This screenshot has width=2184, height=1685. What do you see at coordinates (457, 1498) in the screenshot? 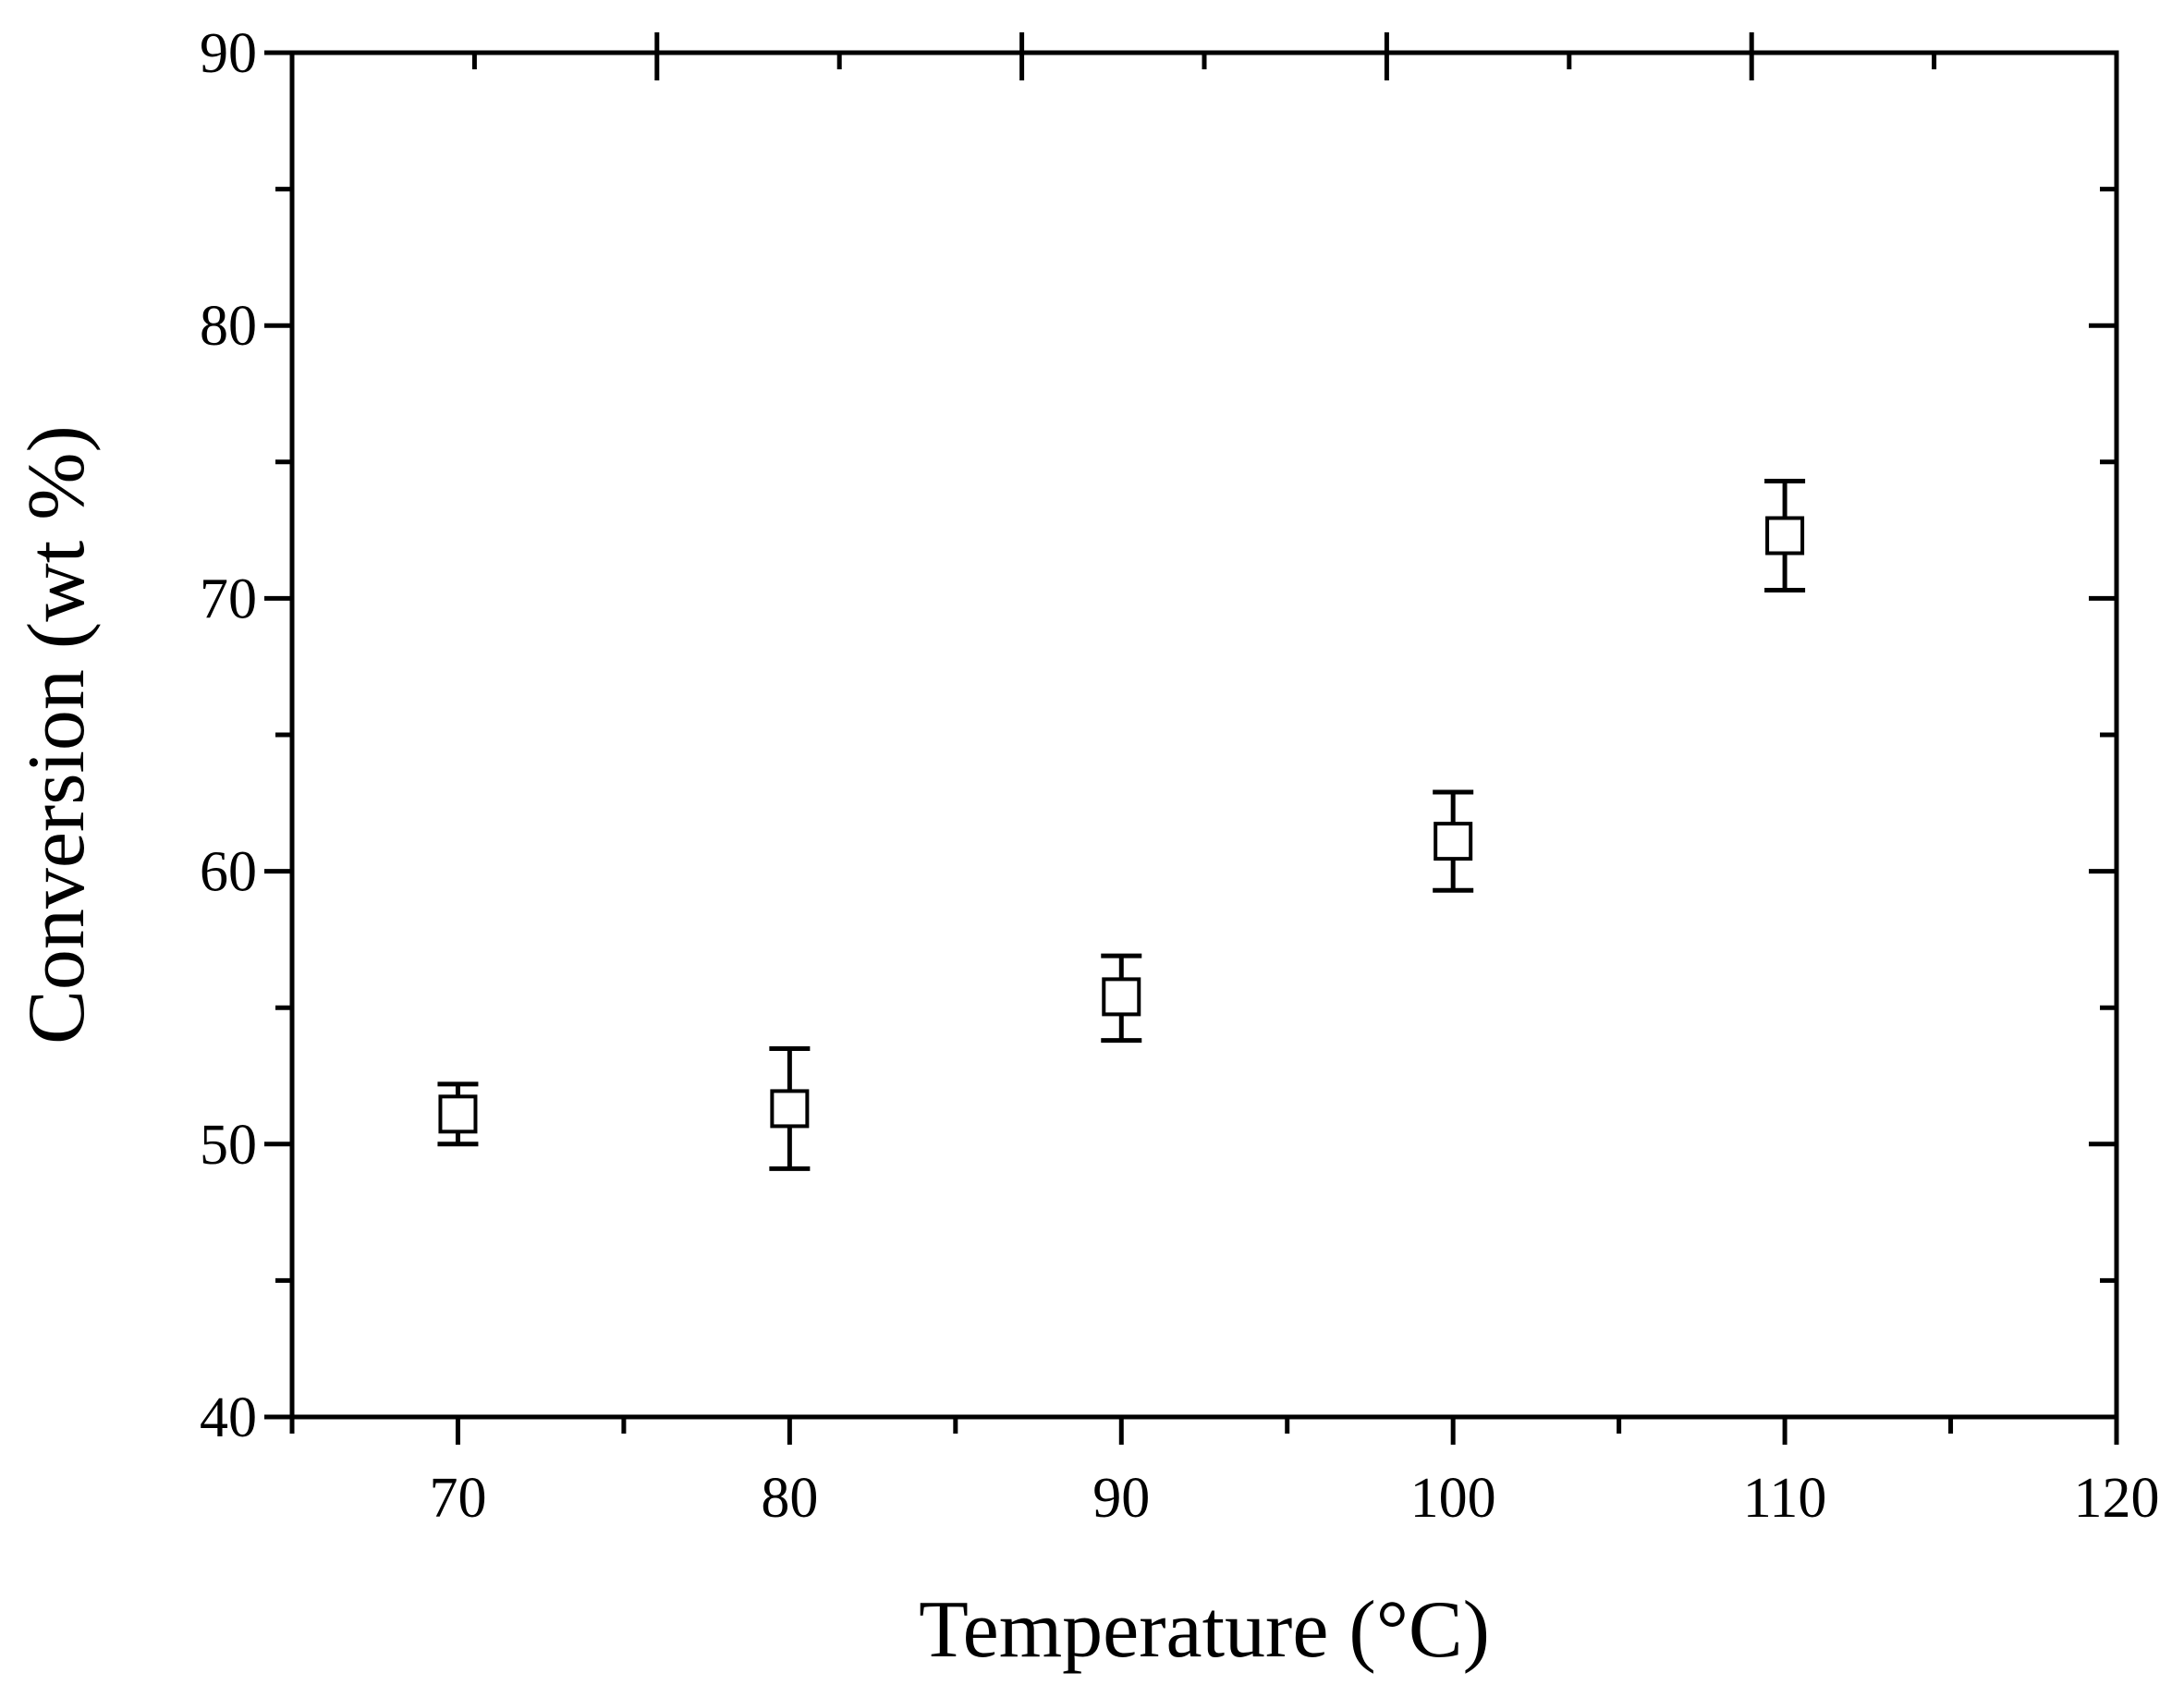
I see `x-tick-label: 70` at bounding box center [457, 1498].